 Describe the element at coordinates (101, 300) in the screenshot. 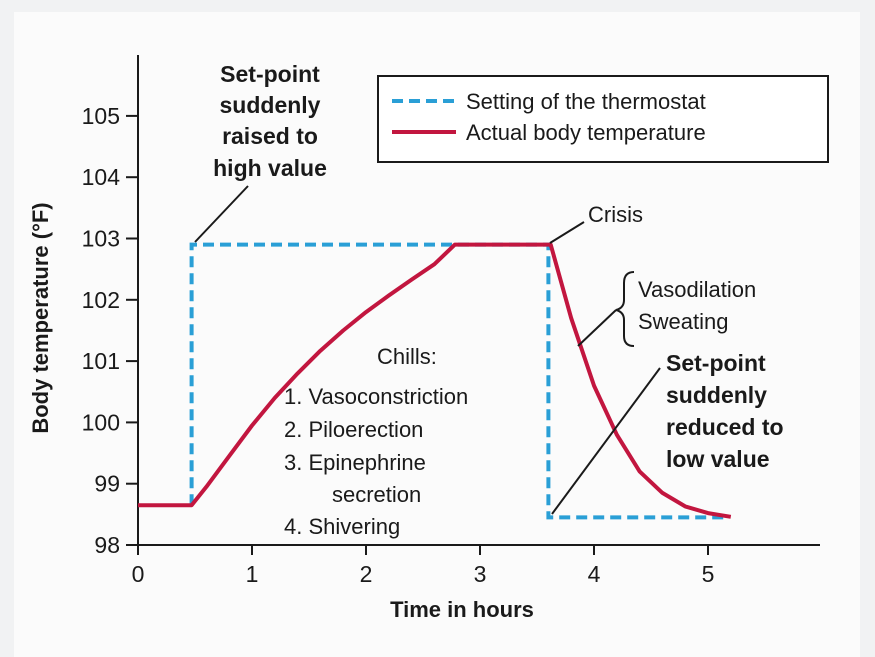

I see `y-tick-label: 102` at that location.